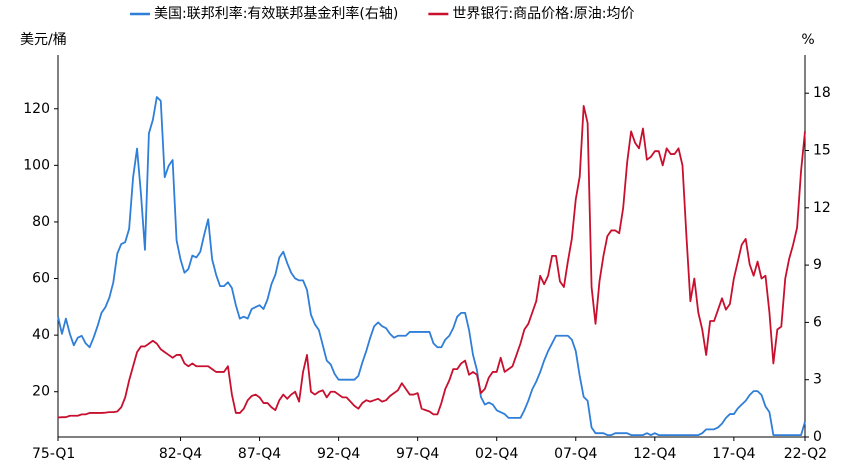 The image size is (854, 465). Describe the element at coordinates (817, 265) in the screenshot. I see `y2-tick-label: 9` at that location.